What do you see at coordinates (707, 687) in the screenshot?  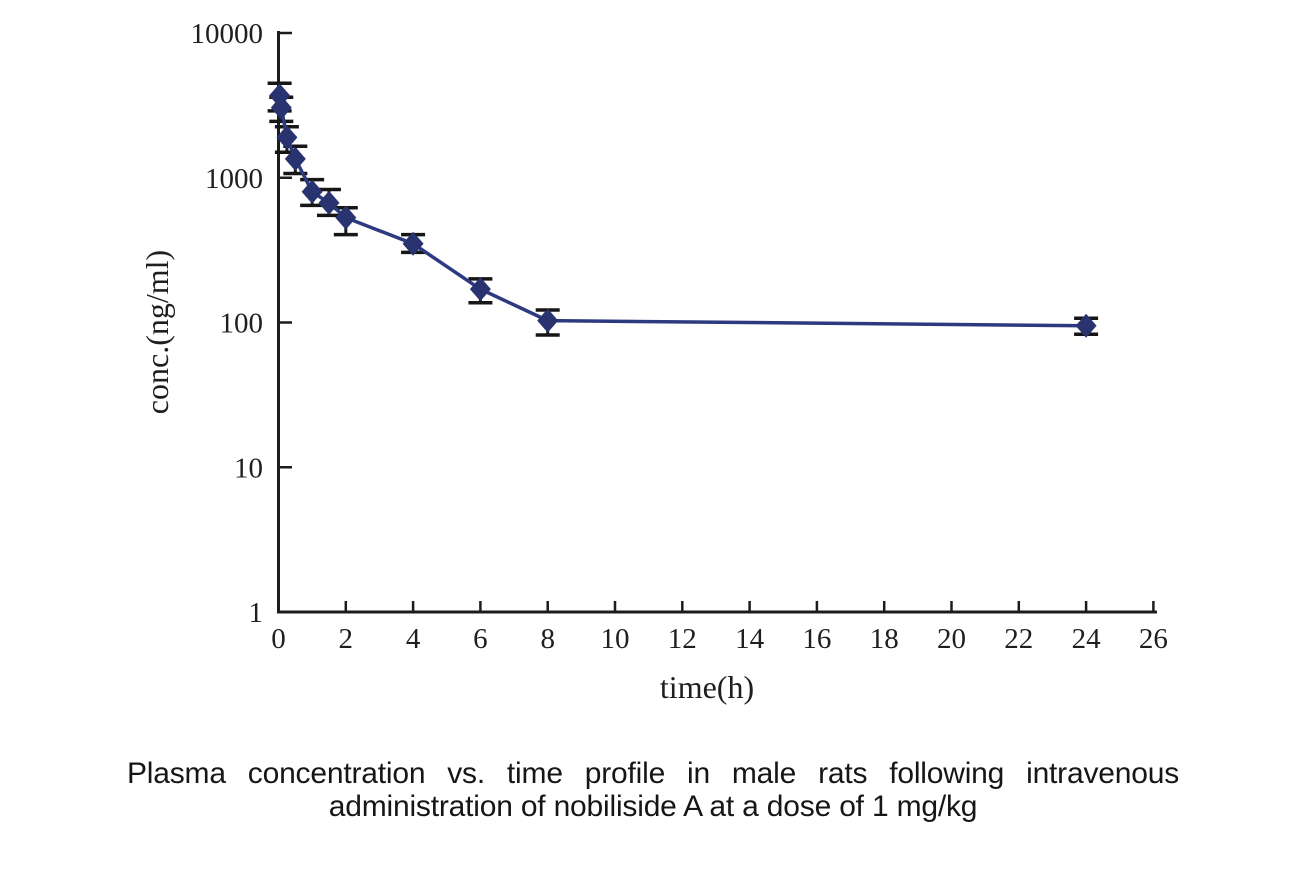 I see `x-axis-title: time(h)` at bounding box center [707, 687].